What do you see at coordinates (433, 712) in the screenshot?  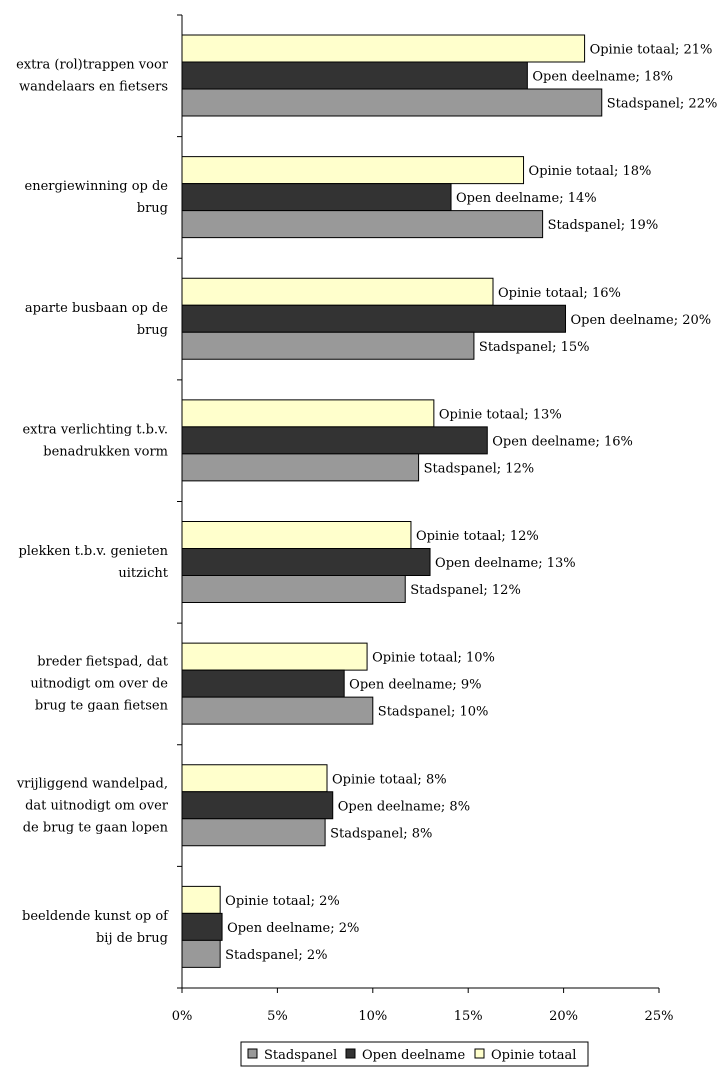 I see `data-label: Stadspanel; 10%` at bounding box center [433, 712].